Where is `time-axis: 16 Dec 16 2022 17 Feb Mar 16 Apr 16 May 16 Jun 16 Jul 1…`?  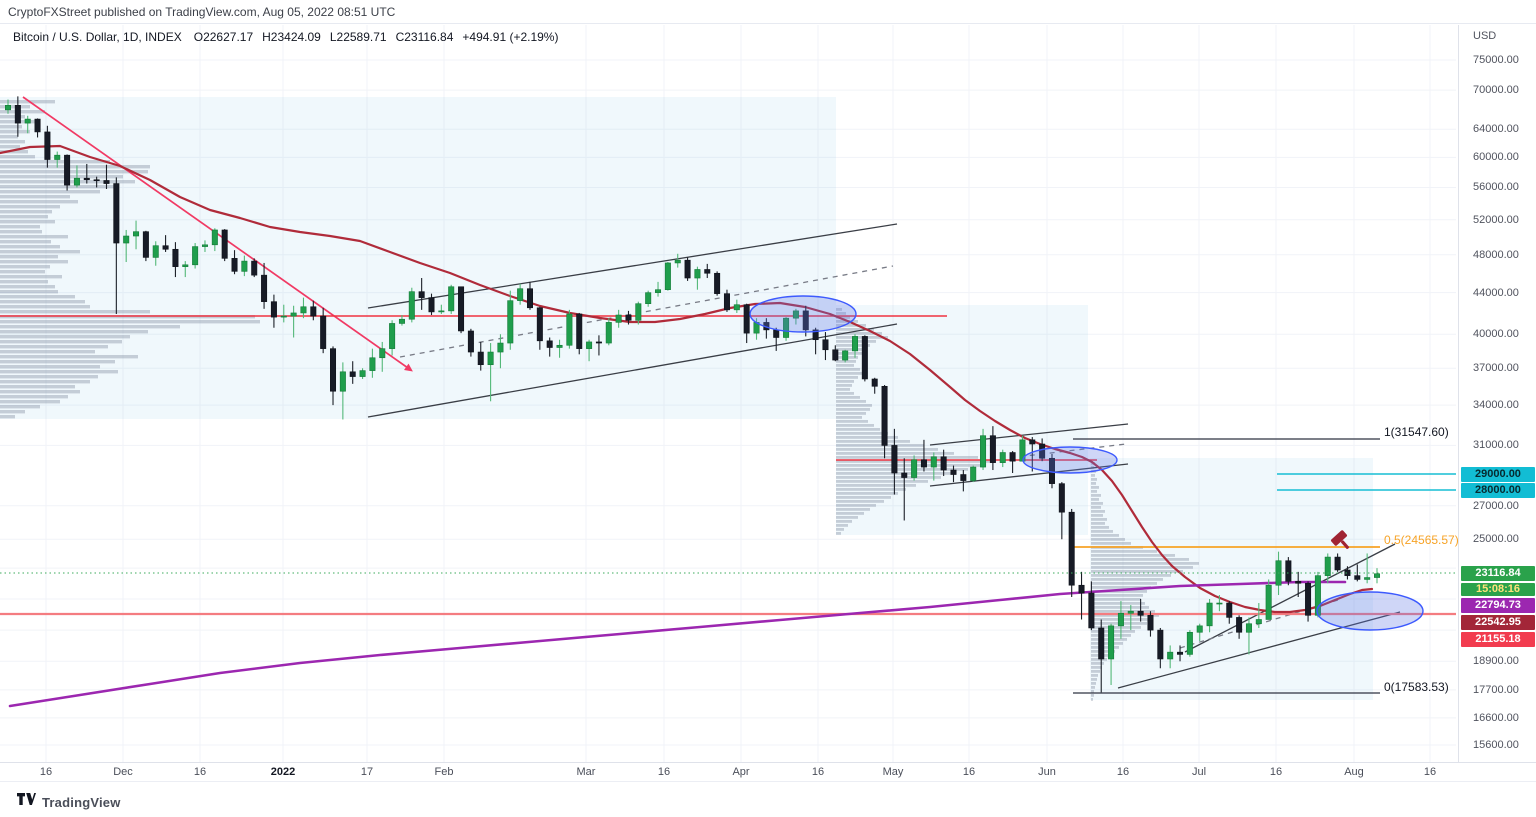
time-axis: 16 Dec 16 2022 17 Feb Mar 16 Apr 16 May 16 Jun 16 Jul 1… is located at coordinates (768, 772).